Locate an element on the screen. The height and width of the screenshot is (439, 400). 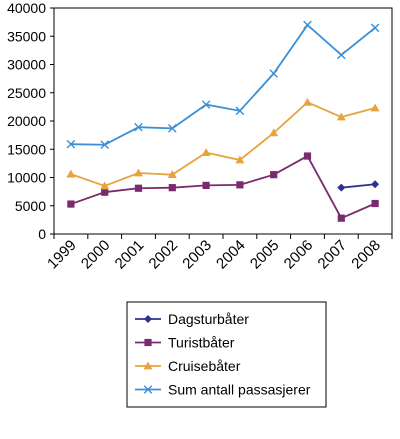
x-tick-label: 2008 is located at coordinates (366, 255).